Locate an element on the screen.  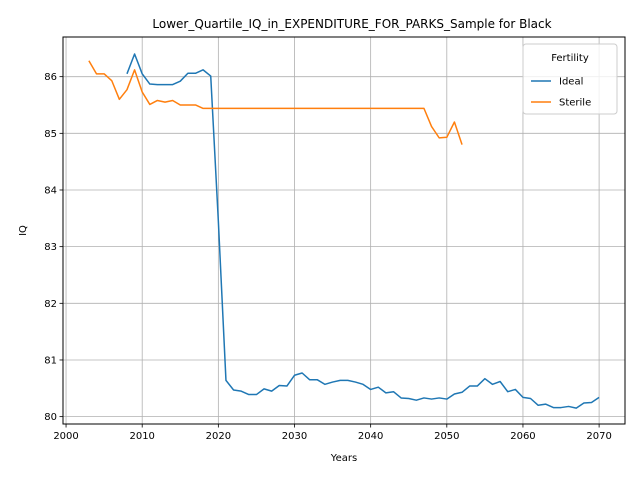
y-axis: 80 81 82 83 84 85 86 is located at coordinates (53, 247).